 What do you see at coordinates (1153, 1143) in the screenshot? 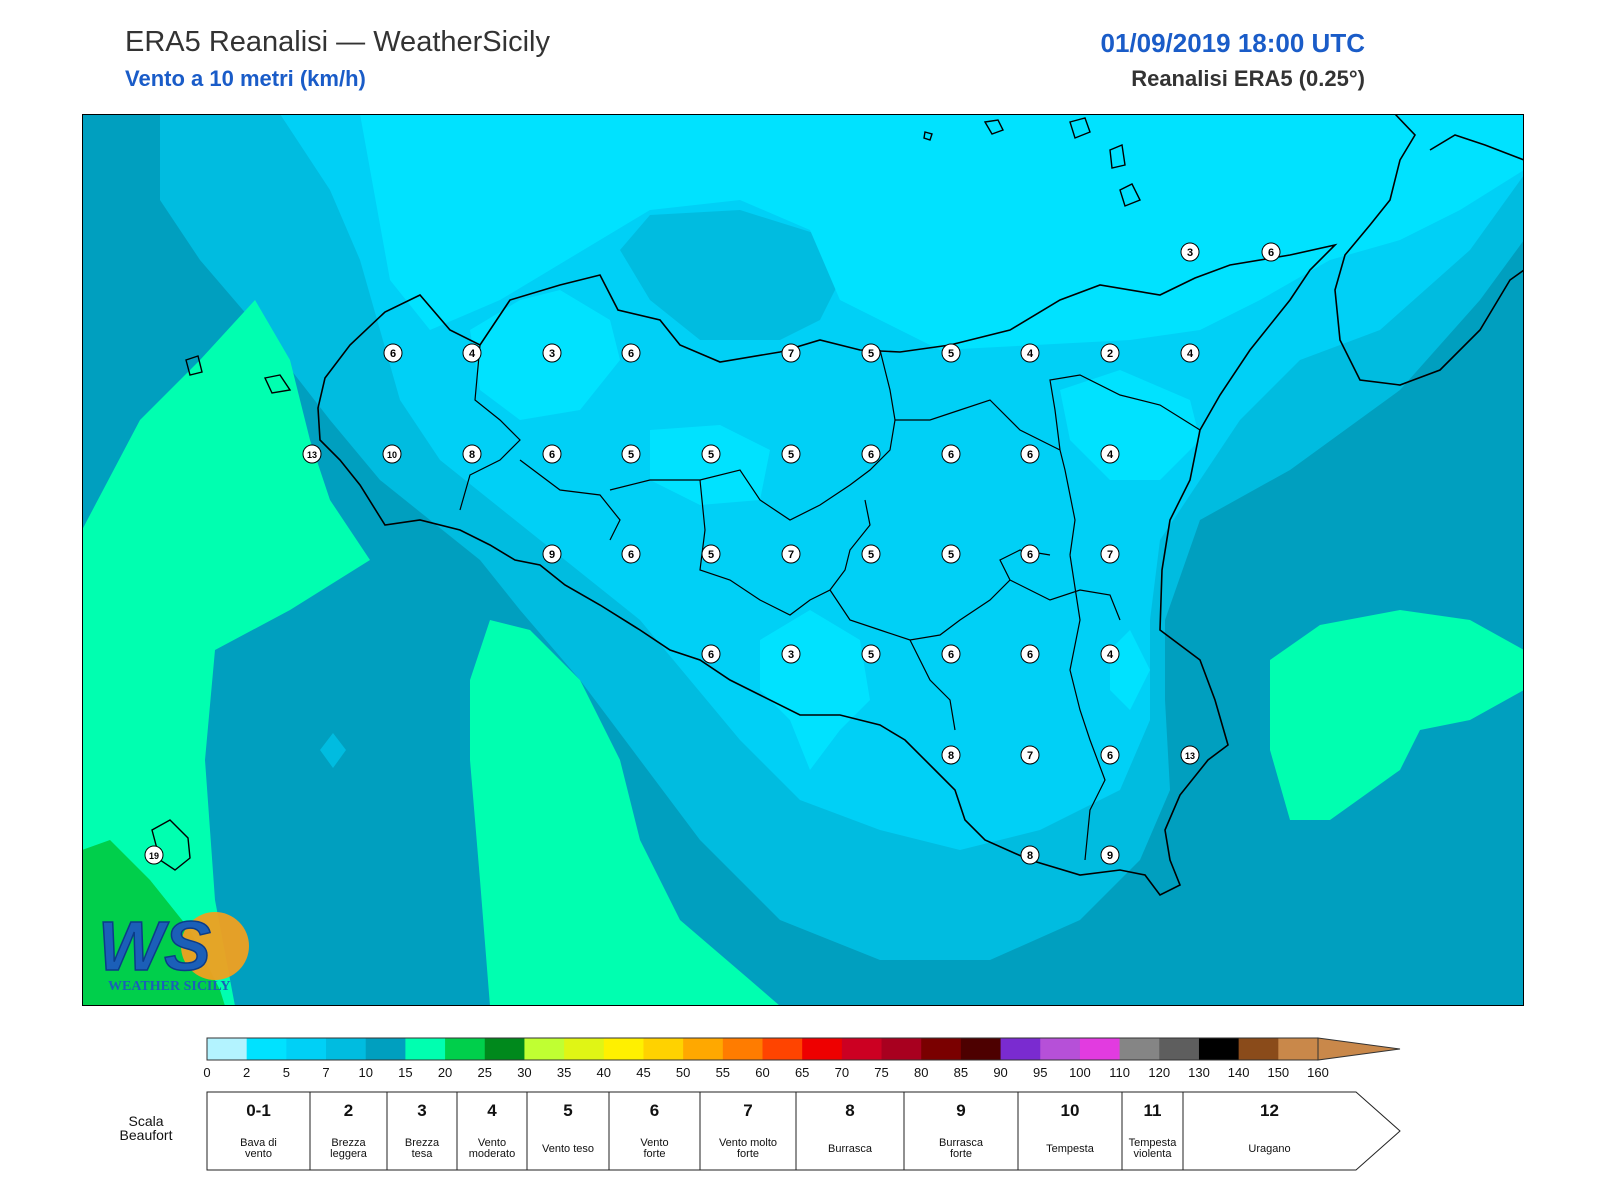
I see `beaufort-desc: Tempesta` at bounding box center [1153, 1143].